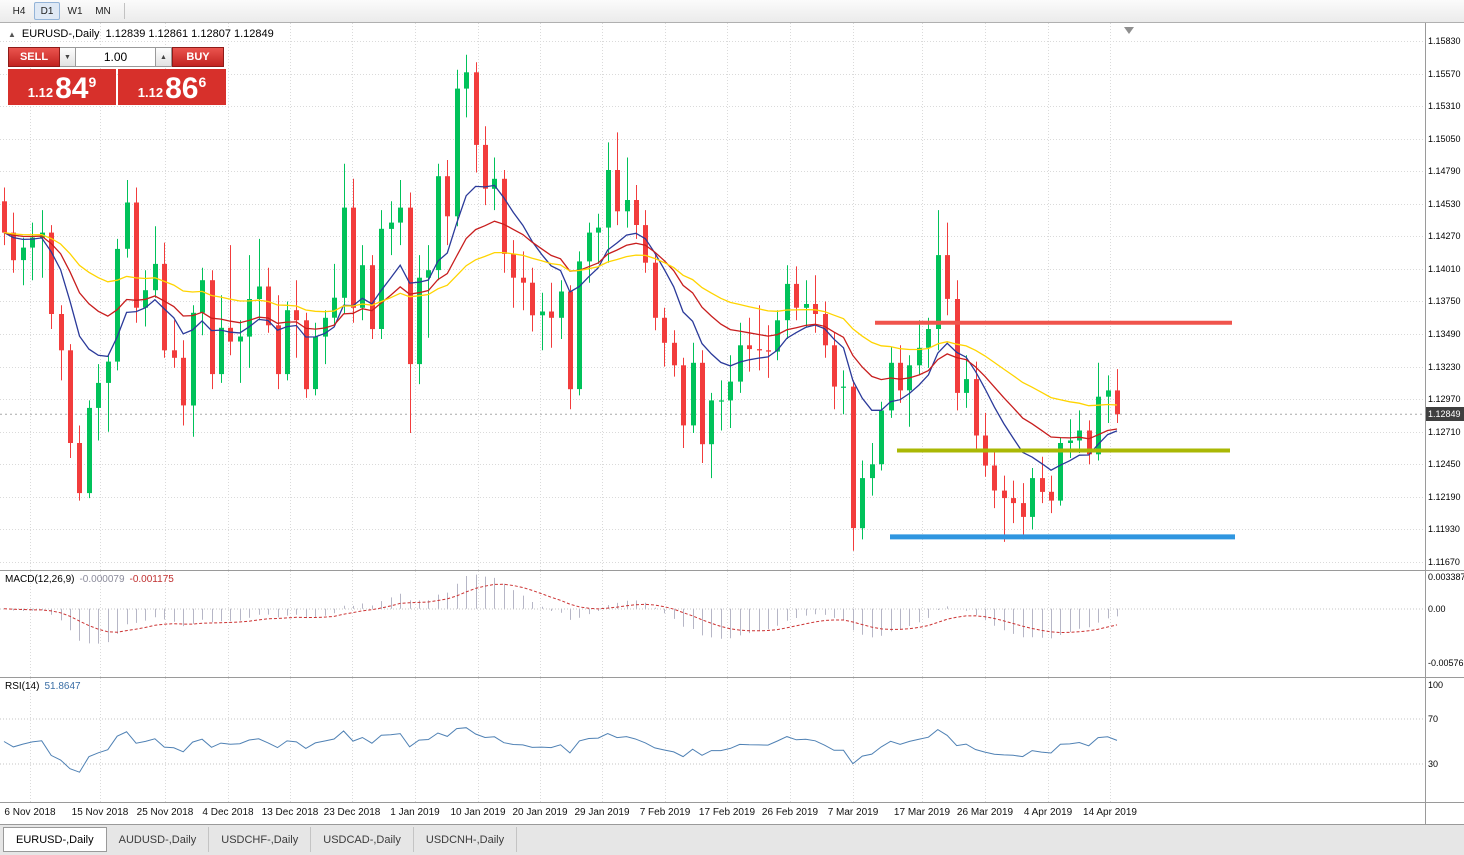  Describe the element at coordinates (1446, 663) in the screenshot. I see `macd-axis-label: -0.00576` at that location.